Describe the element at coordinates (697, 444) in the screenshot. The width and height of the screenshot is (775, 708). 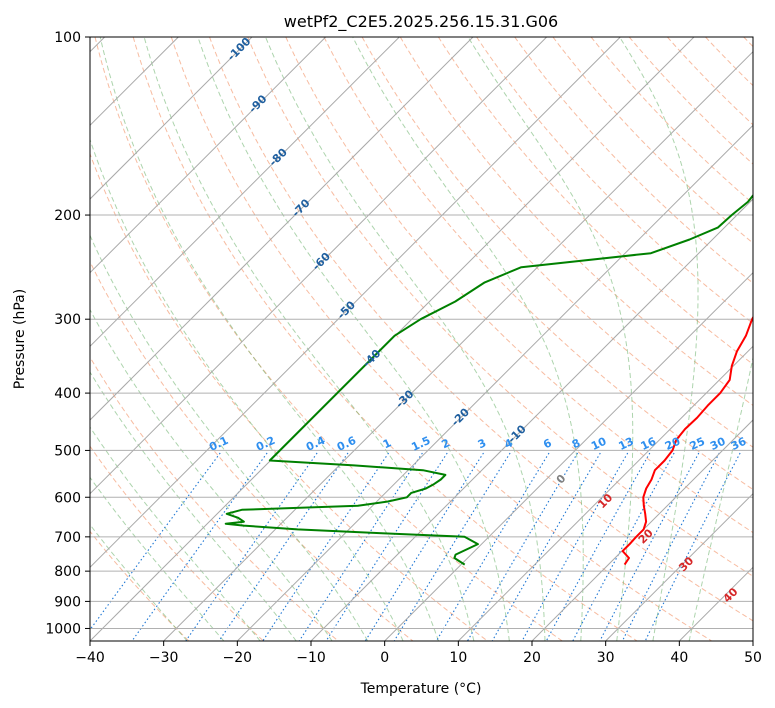
I see `mixing-ratio-label: 25` at that location.